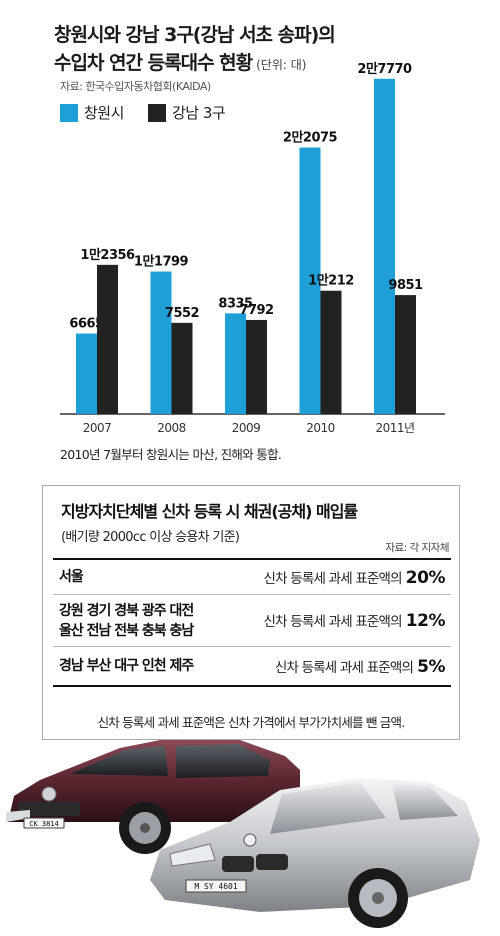  What do you see at coordinates (425, 577) in the screenshot?
I see `rate-value: 20%` at bounding box center [425, 577].